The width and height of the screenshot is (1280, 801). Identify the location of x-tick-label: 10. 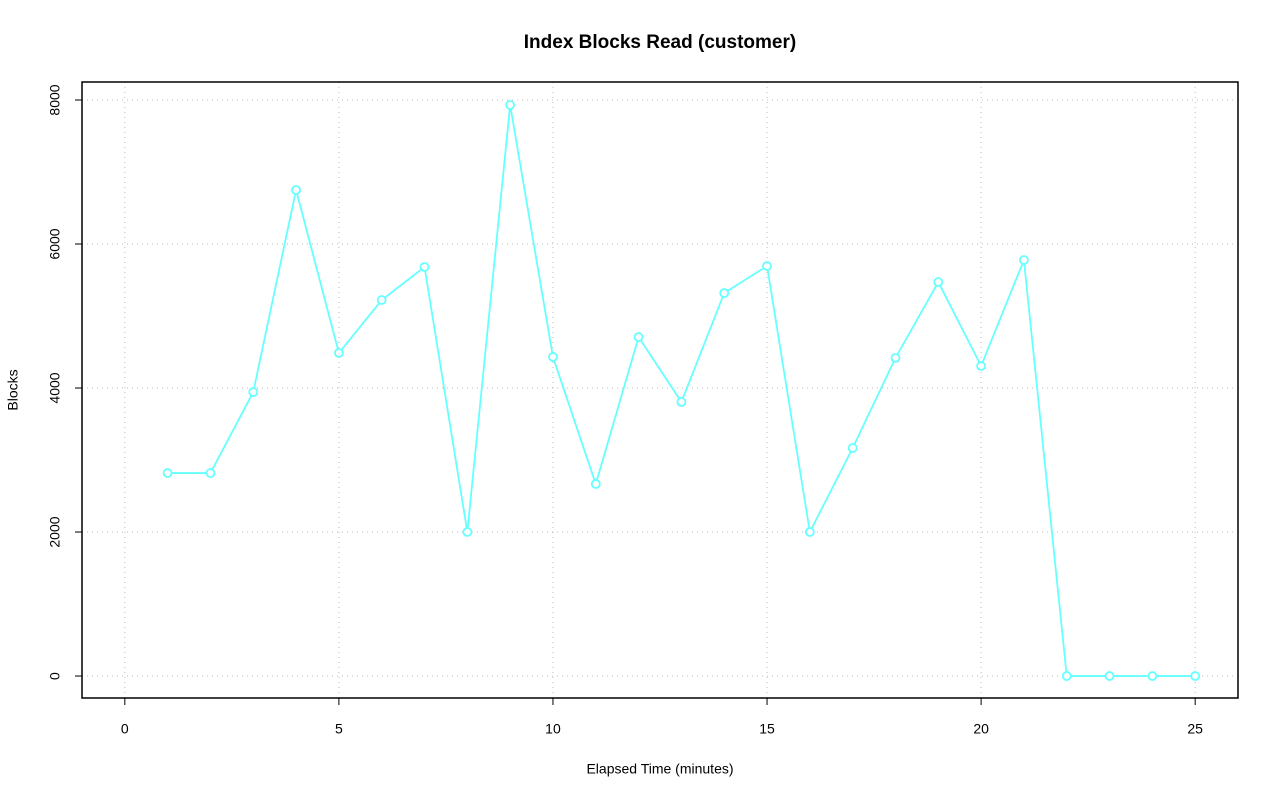
(553, 729).